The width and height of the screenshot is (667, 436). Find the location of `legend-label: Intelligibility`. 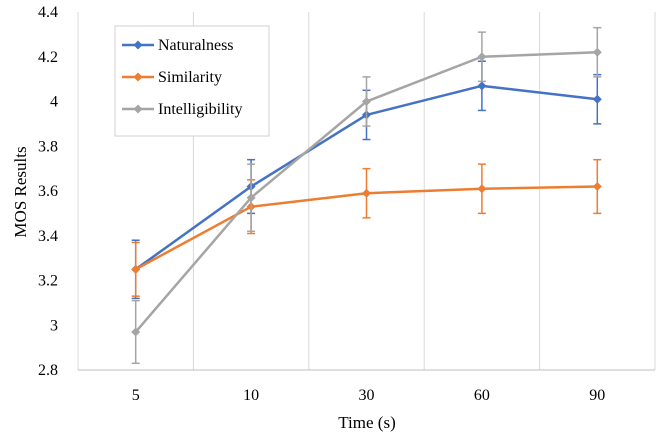

legend-label: Intelligibility is located at coordinates (200, 109).